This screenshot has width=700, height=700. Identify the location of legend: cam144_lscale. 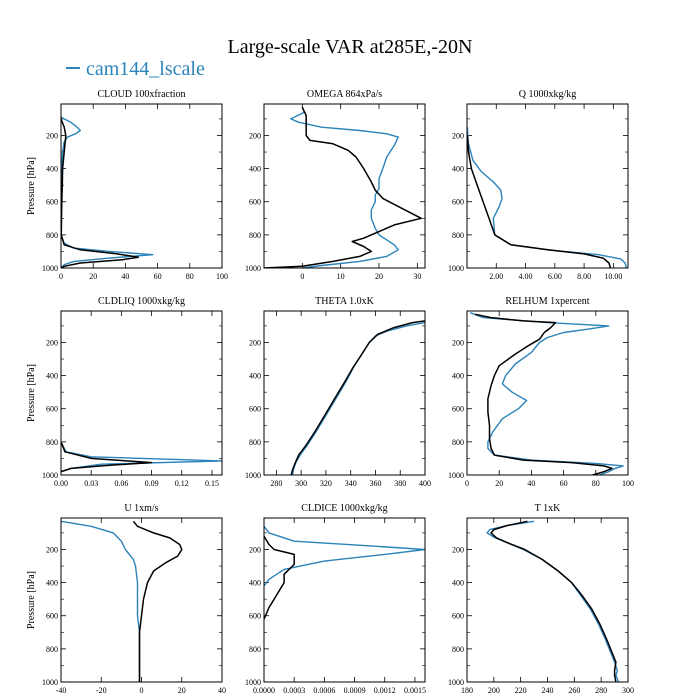
(135, 69).